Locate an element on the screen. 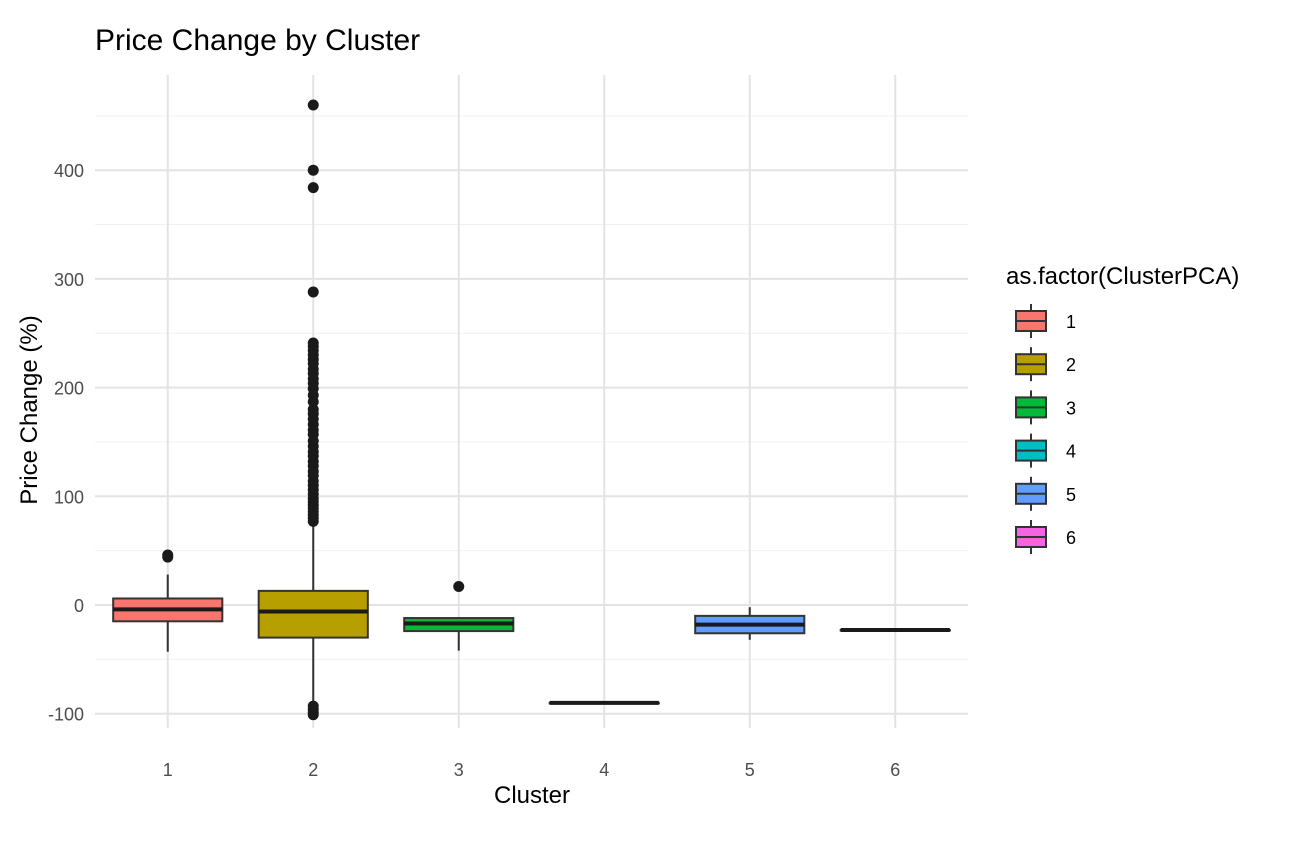  legend-label: 4 is located at coordinates (1071, 452).